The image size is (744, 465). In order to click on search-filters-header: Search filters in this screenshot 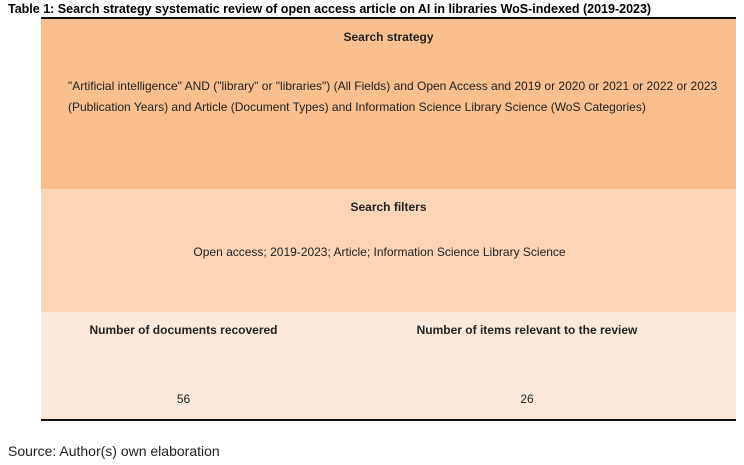, I will do `click(388, 207)`.